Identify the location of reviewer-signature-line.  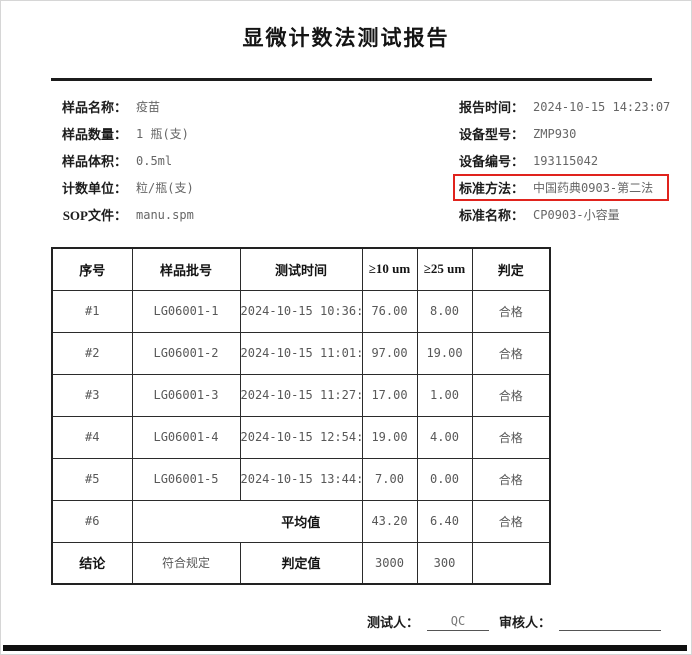
(610, 630).